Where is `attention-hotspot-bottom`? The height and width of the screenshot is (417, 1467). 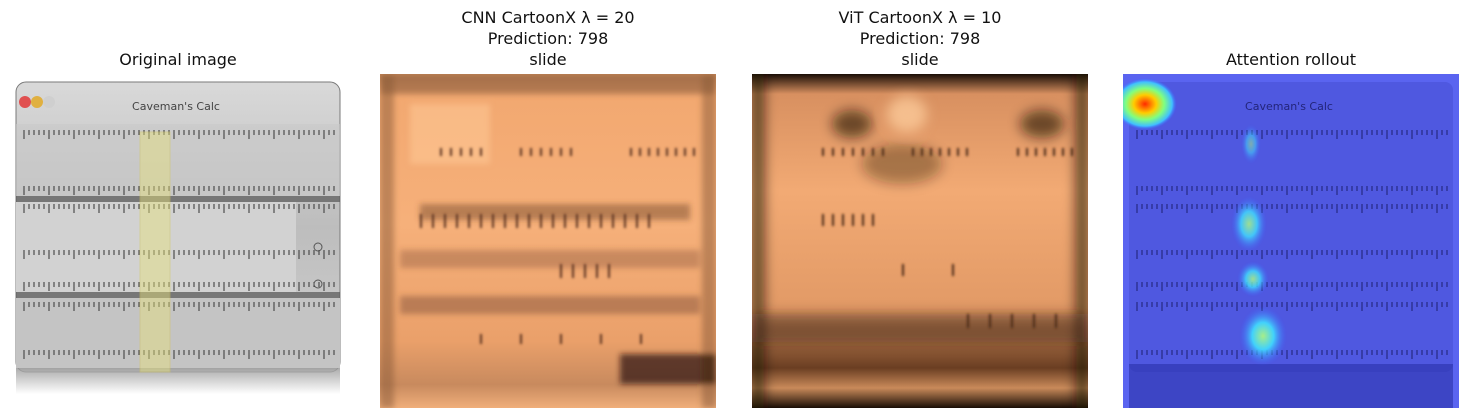
attention-hotspot-bottom is located at coordinates (1263, 336).